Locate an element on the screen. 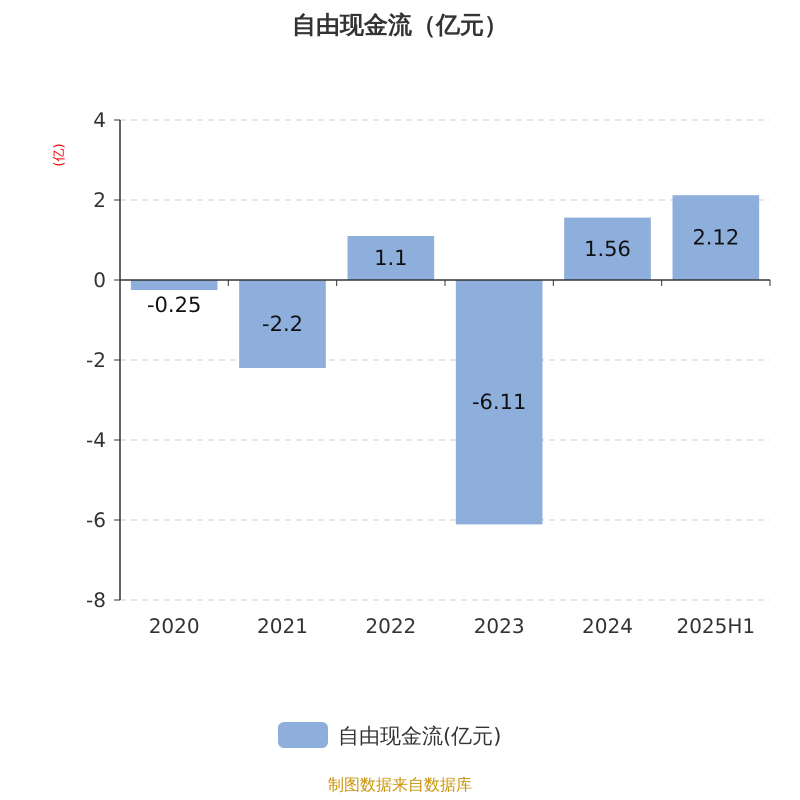  data-label: -6.11 is located at coordinates (499, 402).